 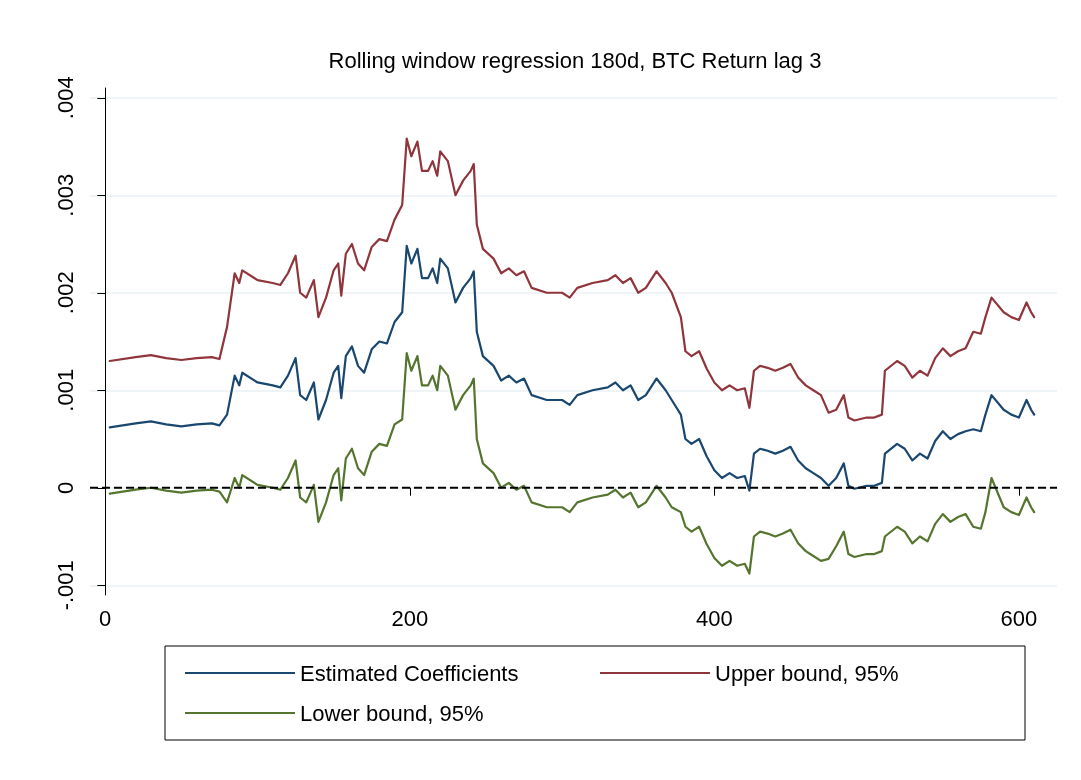 I want to click on y-tick-label: .003, so click(x=65, y=195).